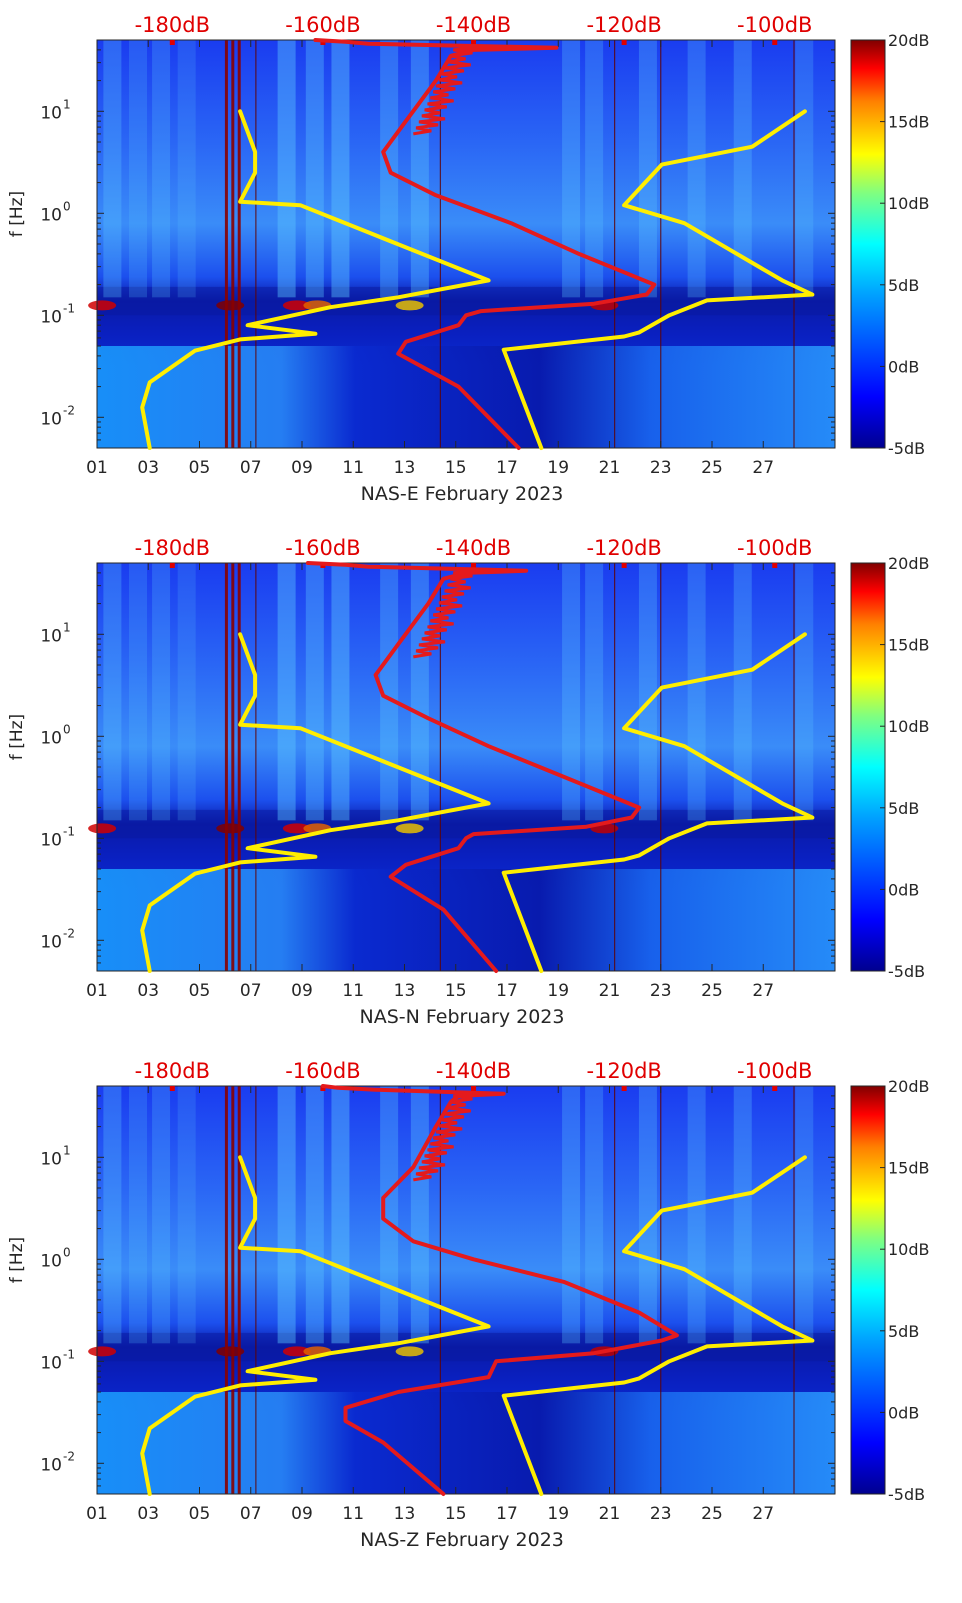 The width and height of the screenshot is (962, 1603). I want to click on y-axis-label: f [Hz], so click(17, 214).